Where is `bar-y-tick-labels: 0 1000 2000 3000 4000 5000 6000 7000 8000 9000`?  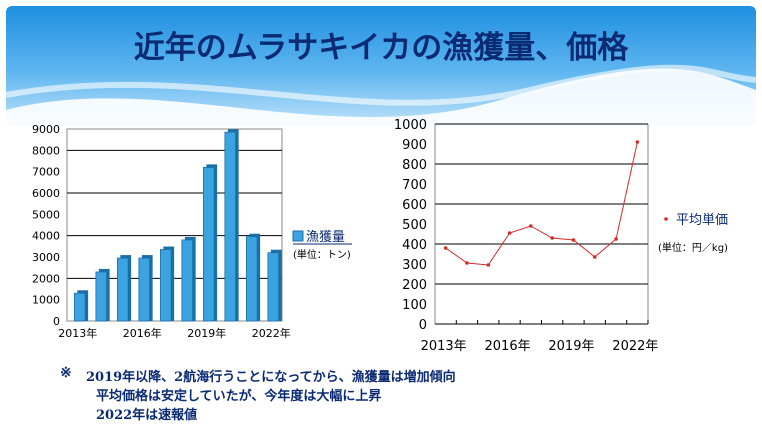 bar-y-tick-labels: 0 1000 2000 3000 4000 5000 6000 7000 8000 9000 is located at coordinates (46, 225).